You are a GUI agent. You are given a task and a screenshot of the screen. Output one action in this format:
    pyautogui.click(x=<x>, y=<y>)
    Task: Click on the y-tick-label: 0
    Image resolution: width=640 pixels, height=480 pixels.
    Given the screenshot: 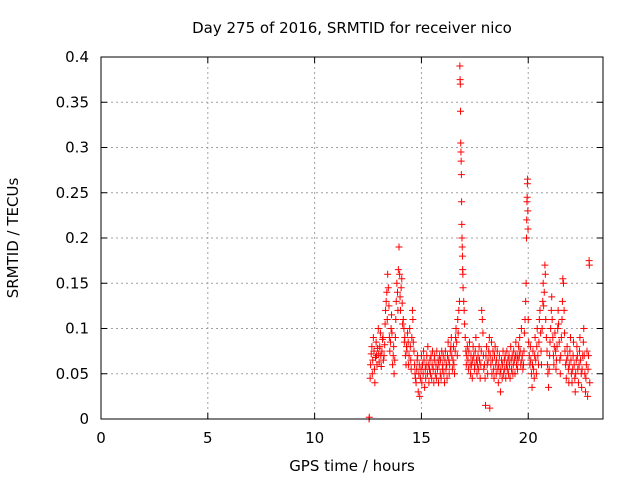 What is the action you would take?
    pyautogui.click(x=84, y=419)
    